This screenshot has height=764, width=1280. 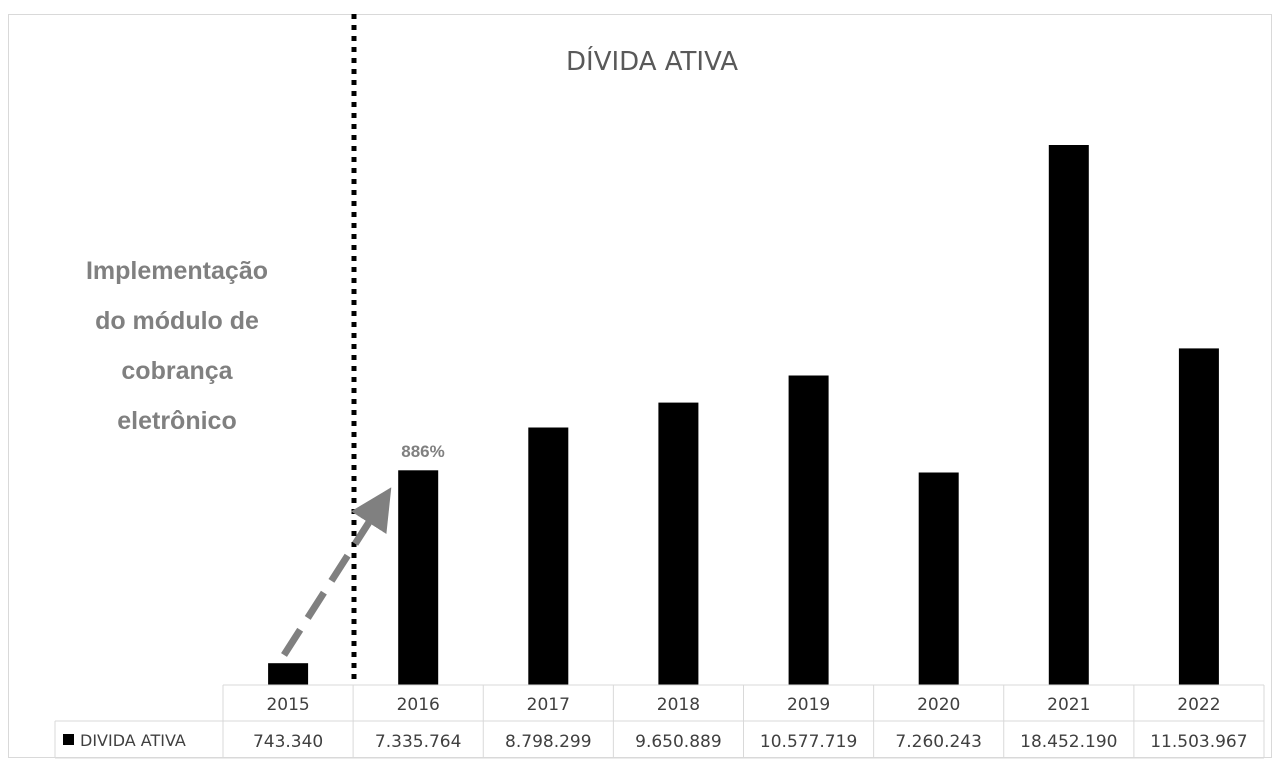 I want to click on category-label-2016: 2016, so click(x=418, y=705).